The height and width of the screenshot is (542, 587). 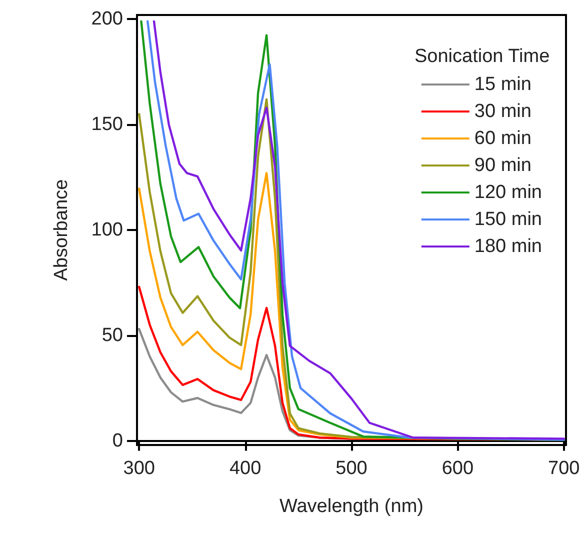 What do you see at coordinates (503, 138) in the screenshot?
I see `legend-label: 60 min` at bounding box center [503, 138].